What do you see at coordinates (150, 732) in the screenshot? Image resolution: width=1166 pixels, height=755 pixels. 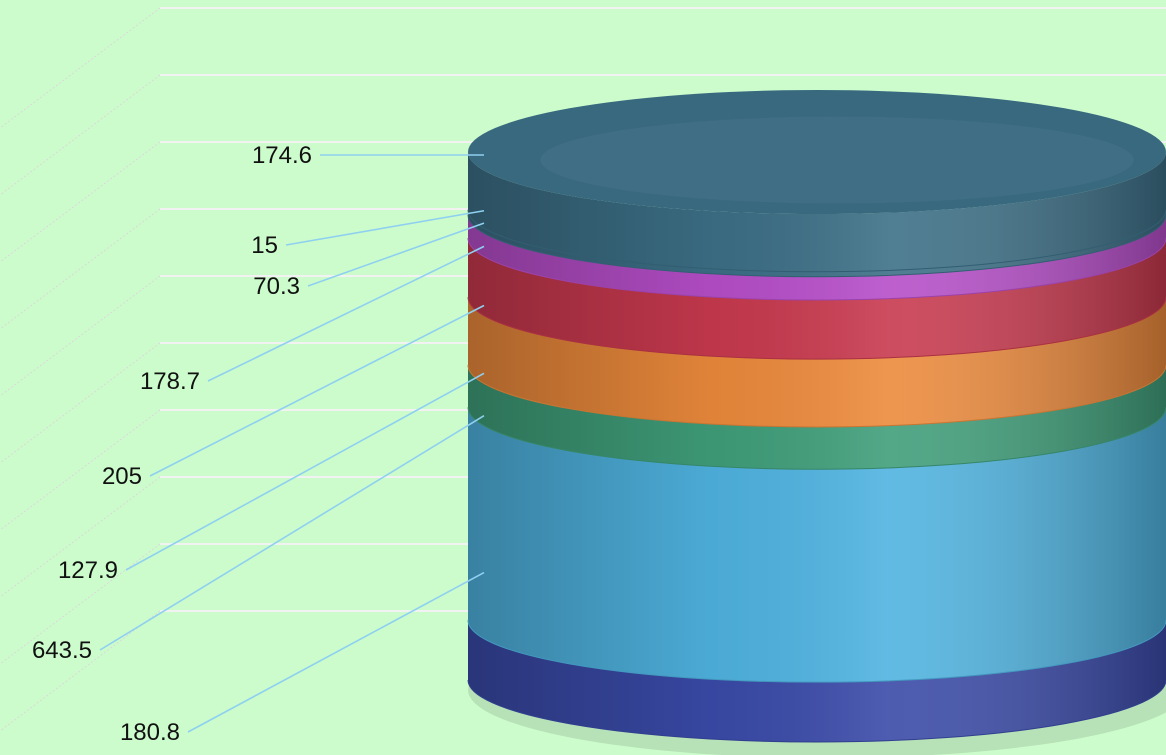 I see `data-label: 180.8` at bounding box center [150, 732].